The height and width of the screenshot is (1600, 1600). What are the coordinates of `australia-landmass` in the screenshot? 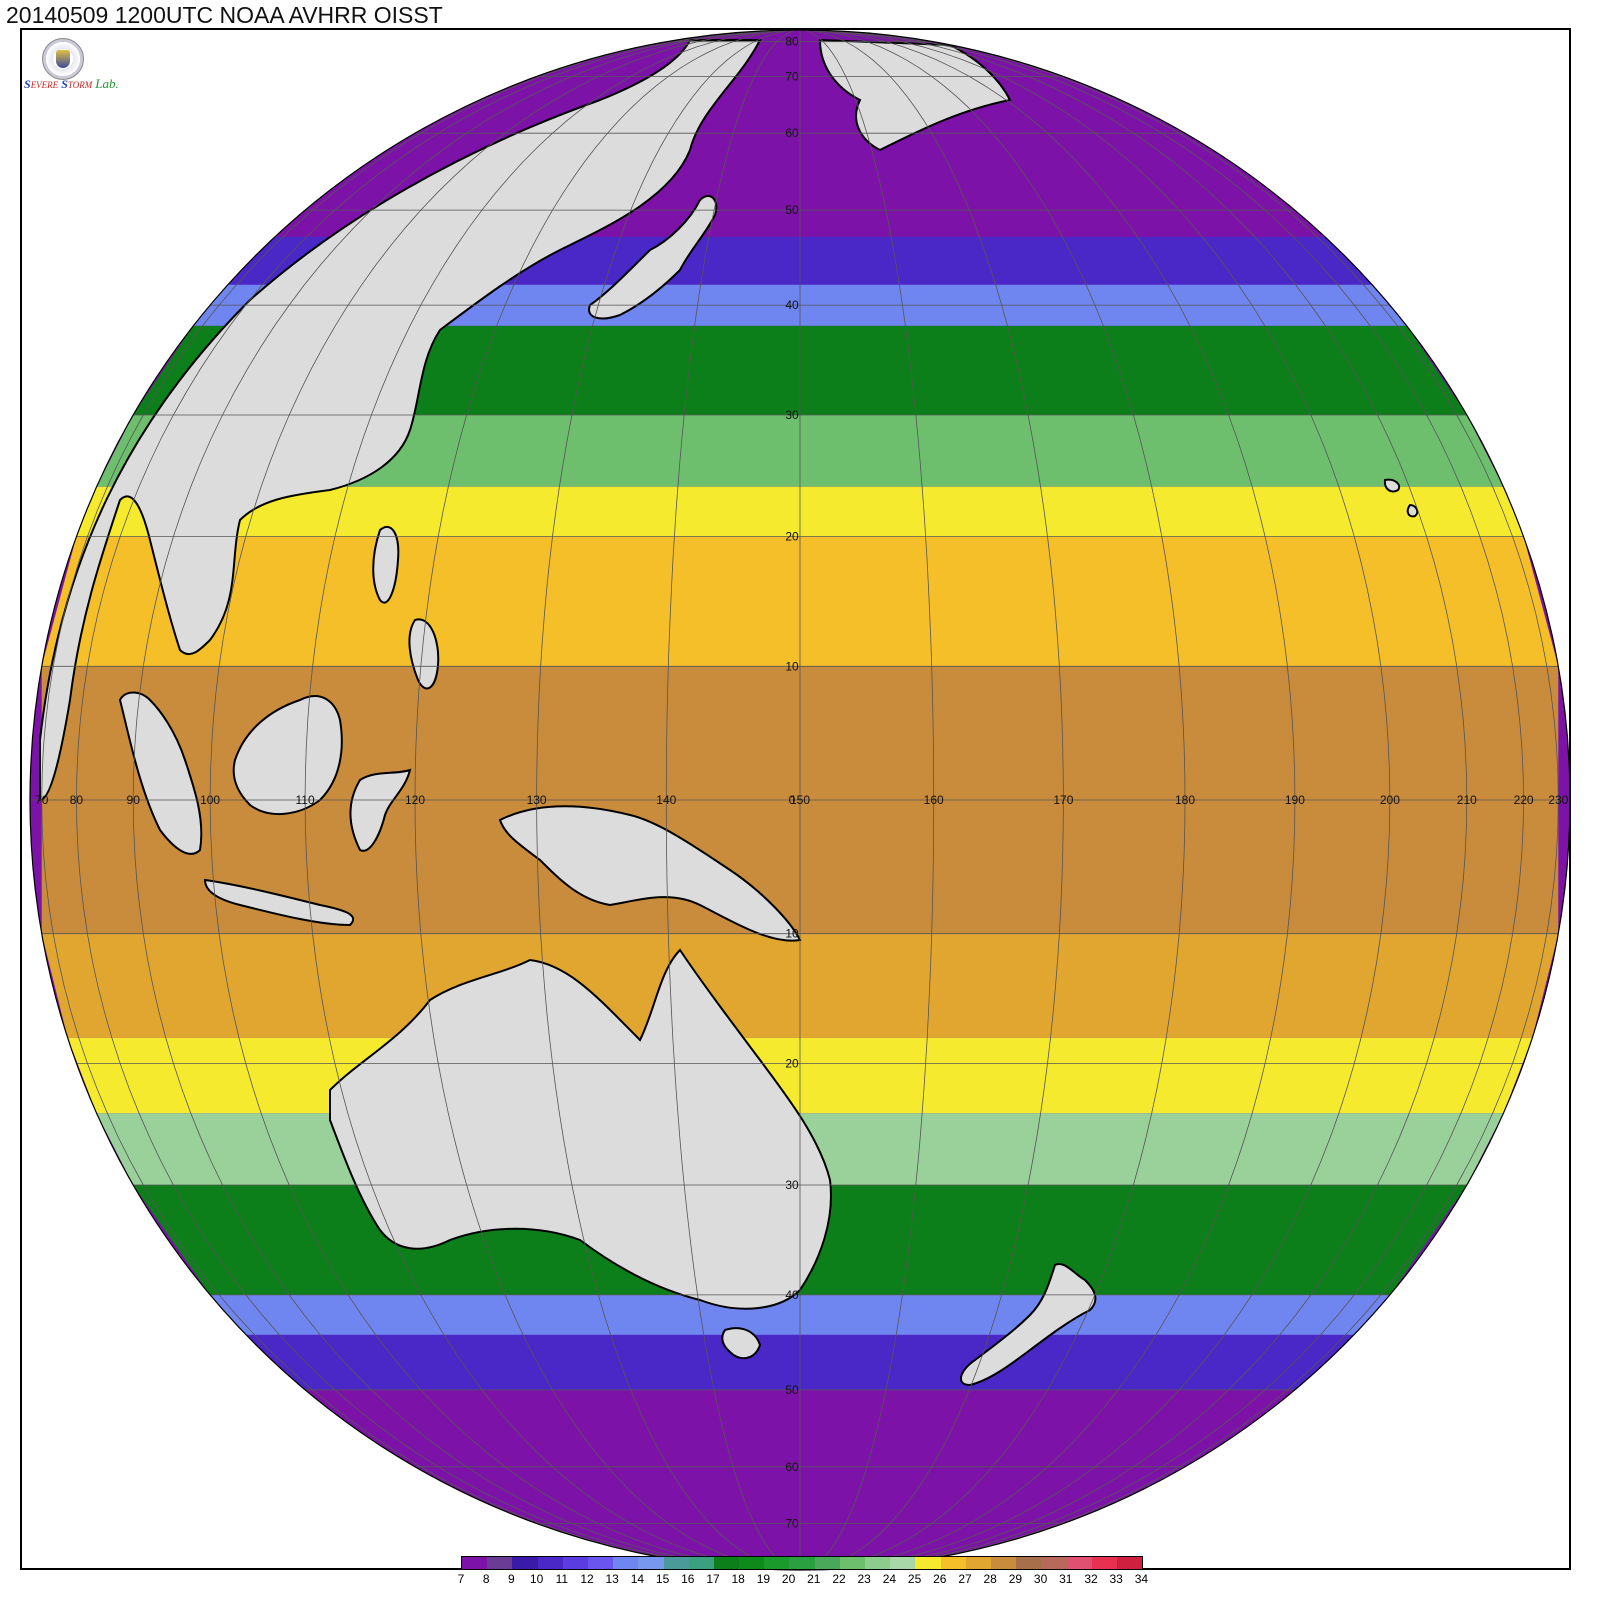 It's located at (580, 1129).